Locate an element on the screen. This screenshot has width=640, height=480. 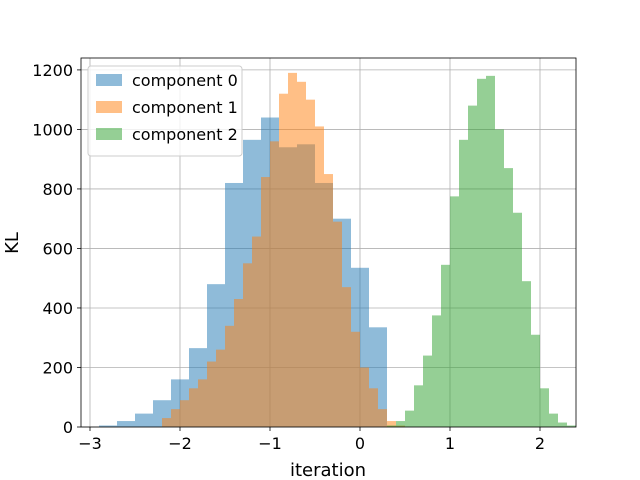
y-tick-label: 200 is located at coordinates (57, 367).